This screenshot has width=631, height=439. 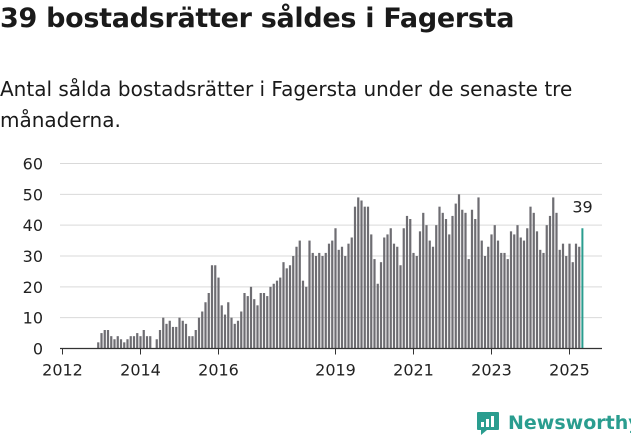 What do you see at coordinates (218, 370) in the screenshot?
I see `x-tick-label: 2016` at bounding box center [218, 370].